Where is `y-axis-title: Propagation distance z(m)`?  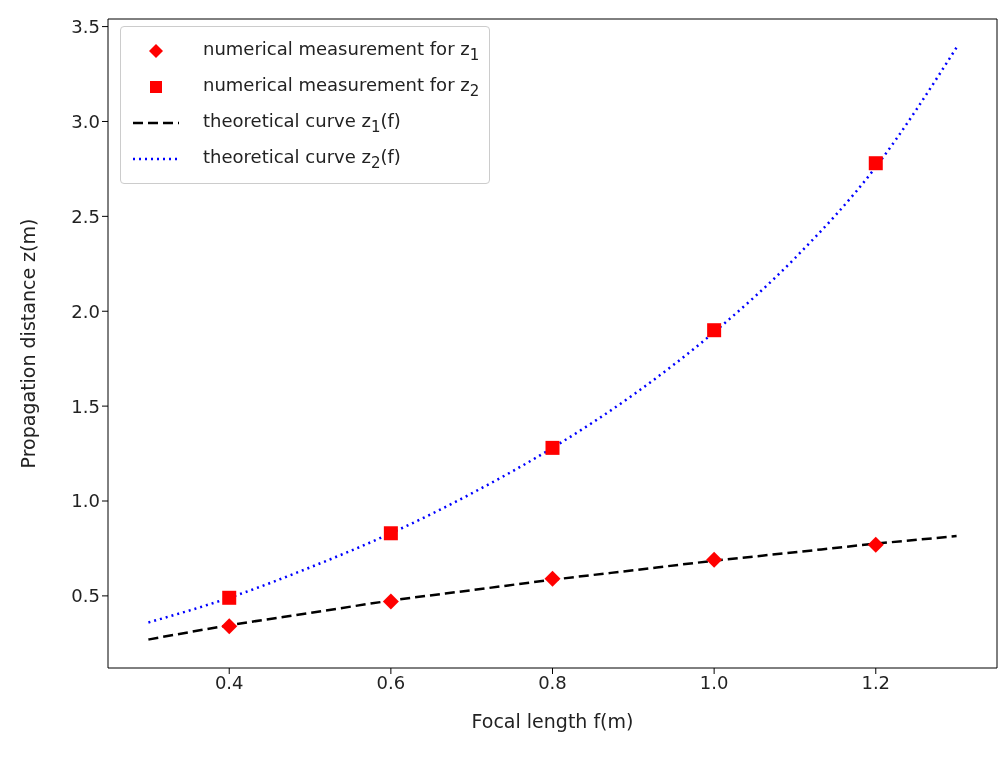 y-axis-title: Propagation distance z(m) is located at coordinates (27, 343).